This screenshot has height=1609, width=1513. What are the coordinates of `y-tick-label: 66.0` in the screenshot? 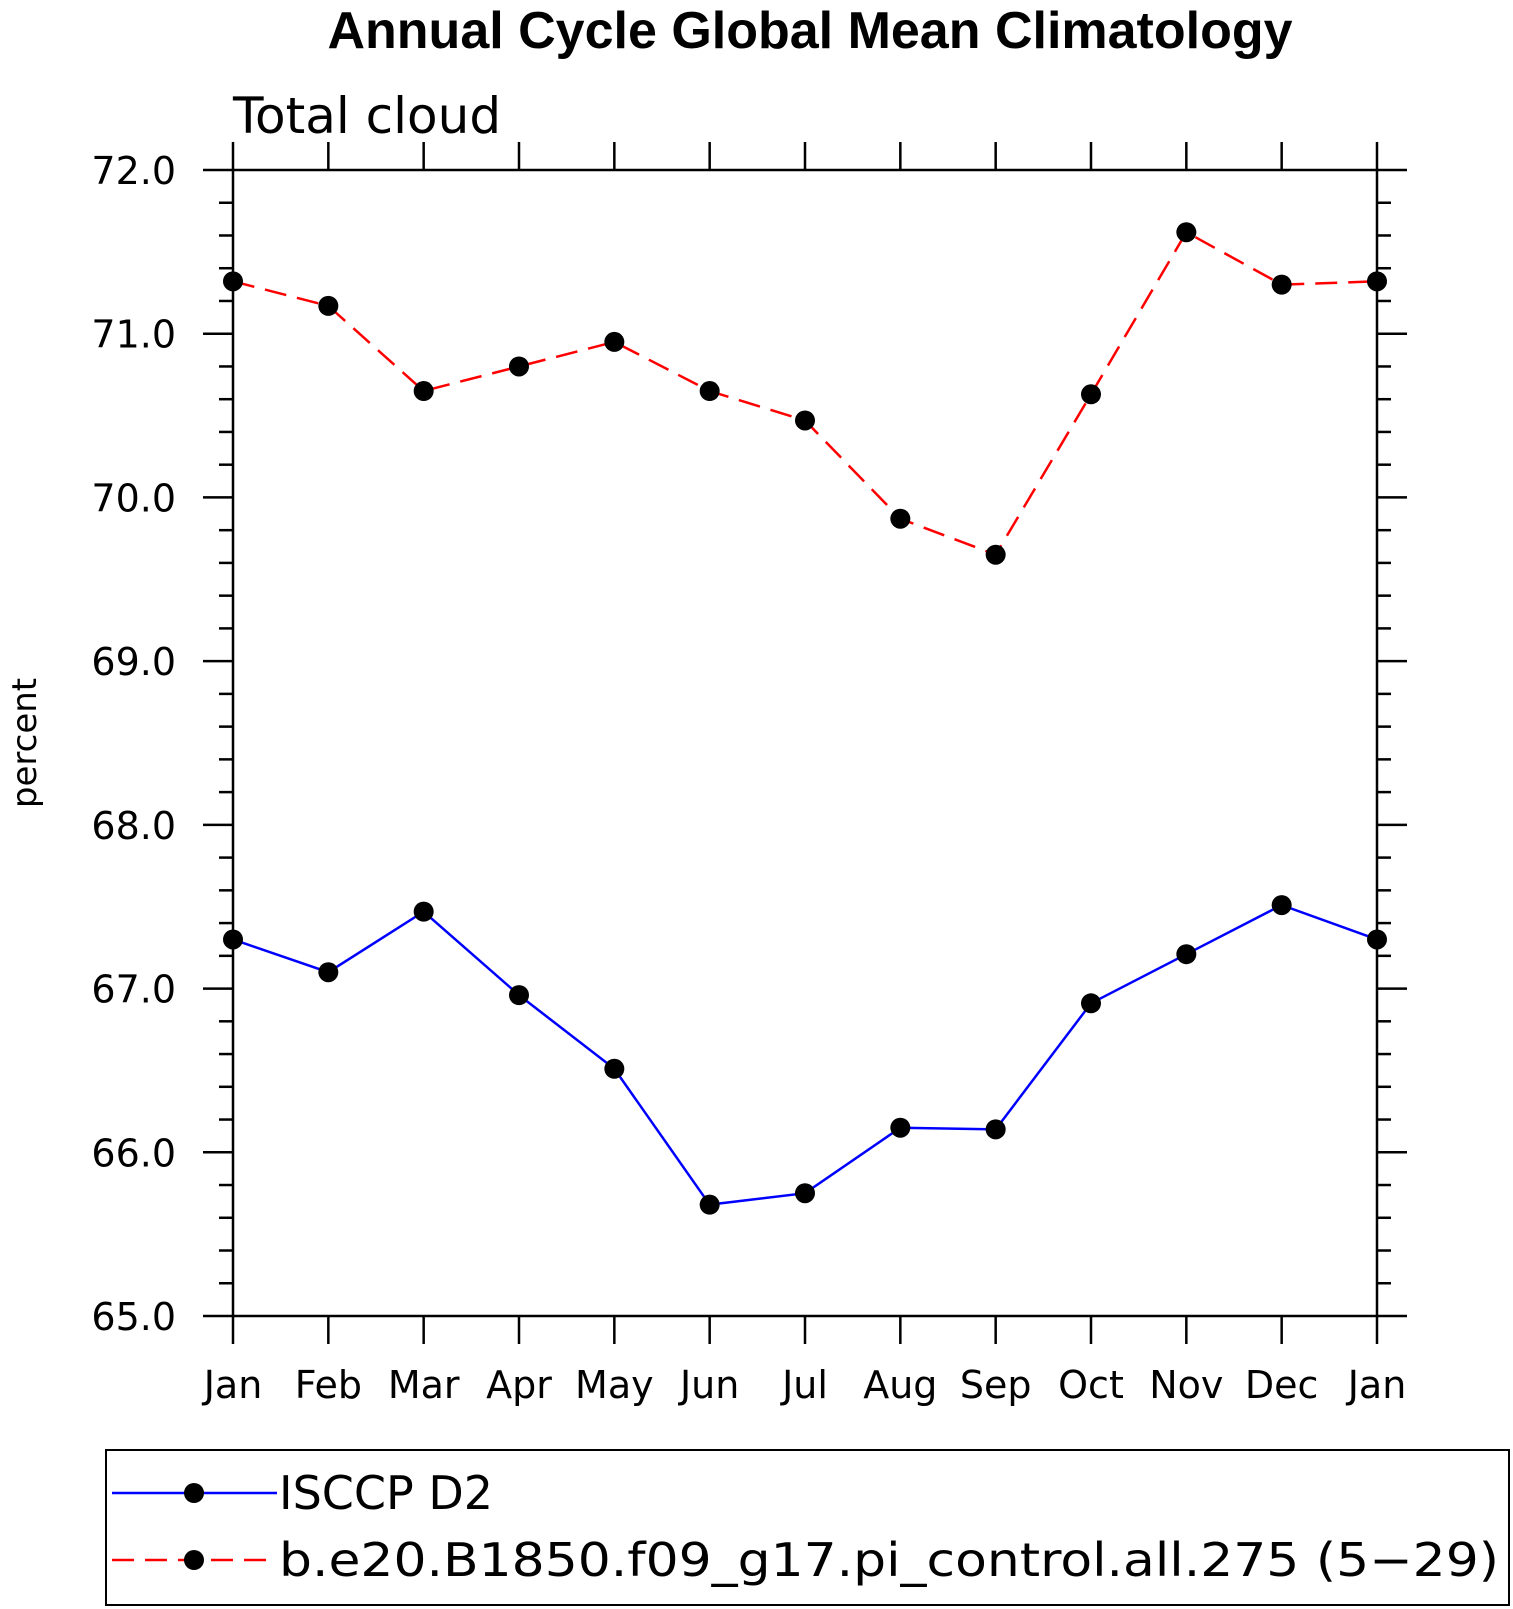 It's located at (133, 1153).